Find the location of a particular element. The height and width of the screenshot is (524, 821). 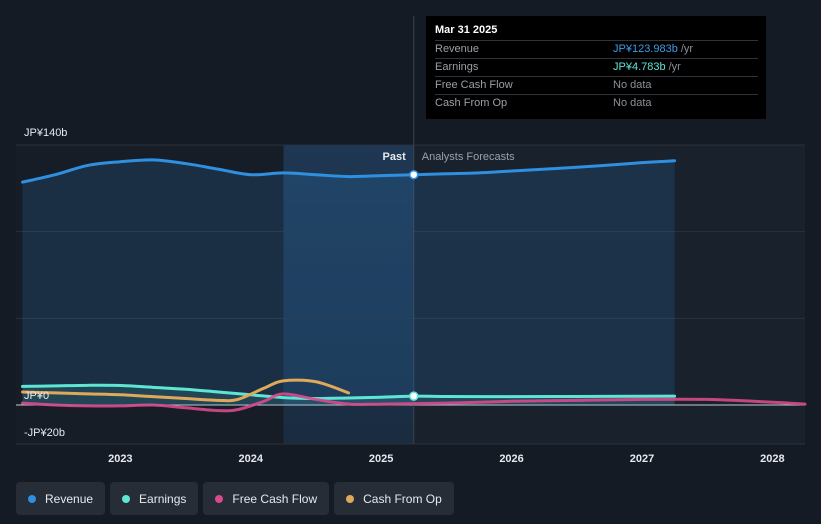

y-label-top: JP¥140b is located at coordinates (45, 133).